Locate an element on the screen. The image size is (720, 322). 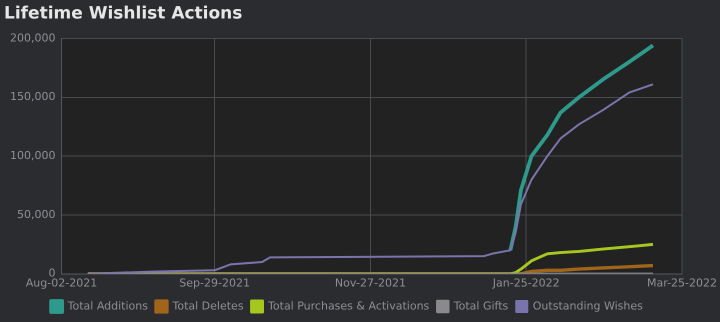
y-tick-label: 200,000 is located at coordinates (33, 37).